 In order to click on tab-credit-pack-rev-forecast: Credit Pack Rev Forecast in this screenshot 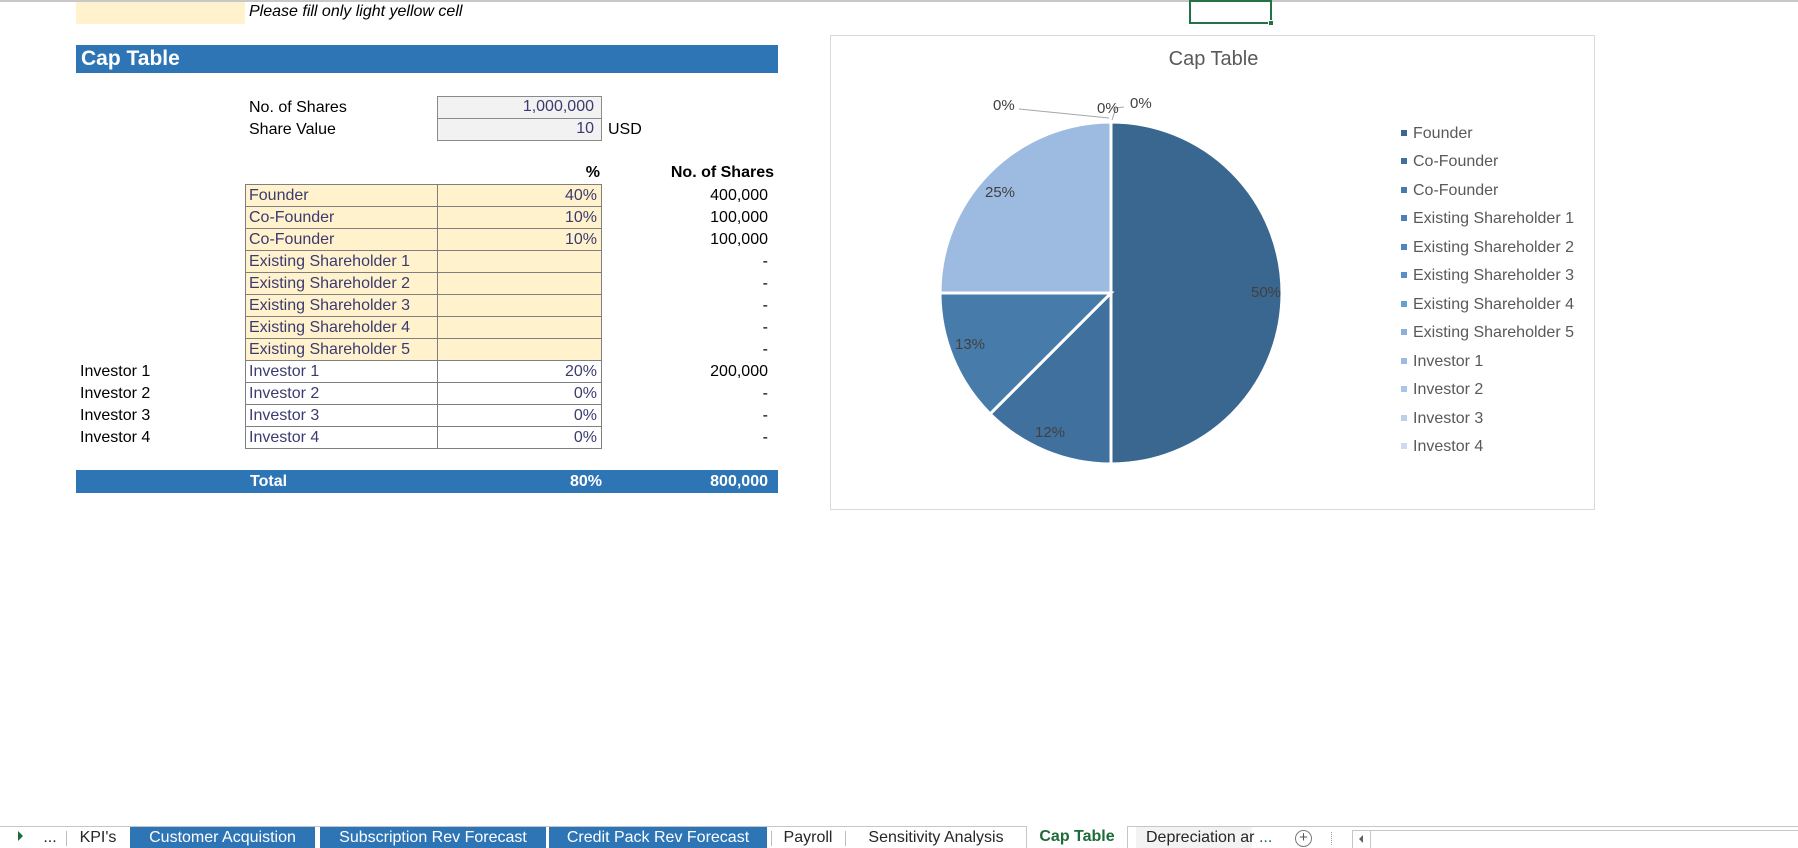, I will do `click(658, 837)`.